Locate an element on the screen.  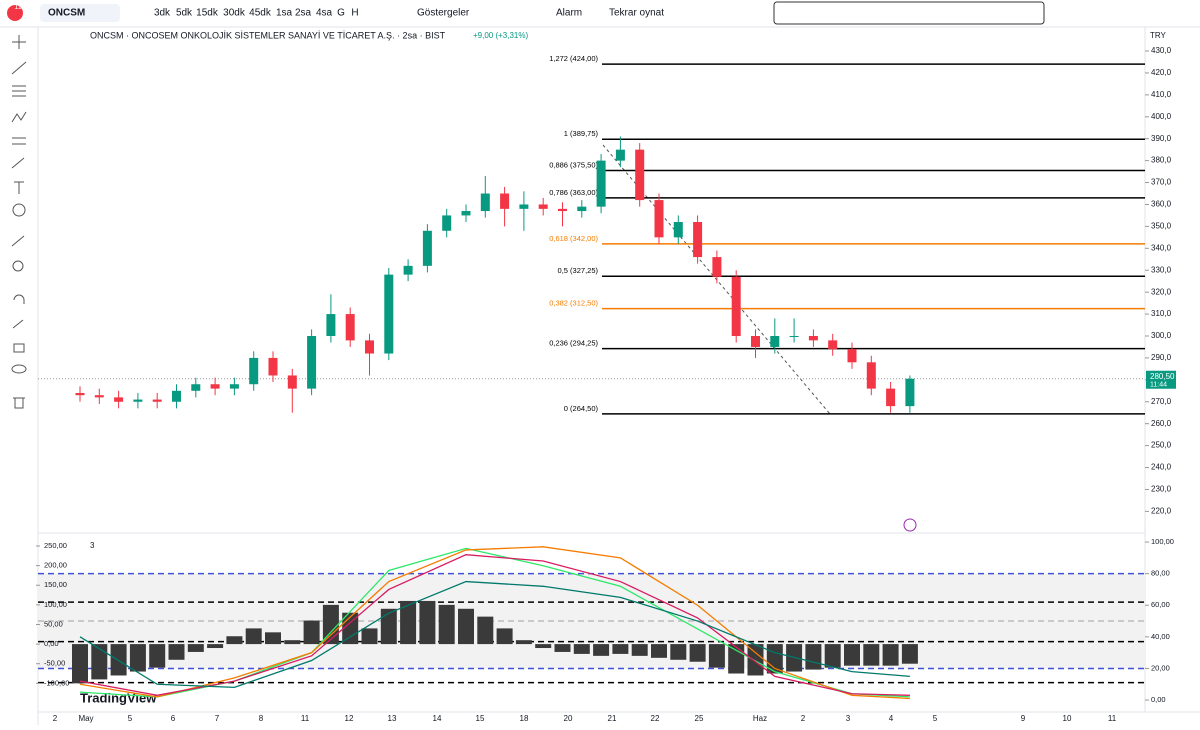
interval-button: H is located at coordinates (354, 13).